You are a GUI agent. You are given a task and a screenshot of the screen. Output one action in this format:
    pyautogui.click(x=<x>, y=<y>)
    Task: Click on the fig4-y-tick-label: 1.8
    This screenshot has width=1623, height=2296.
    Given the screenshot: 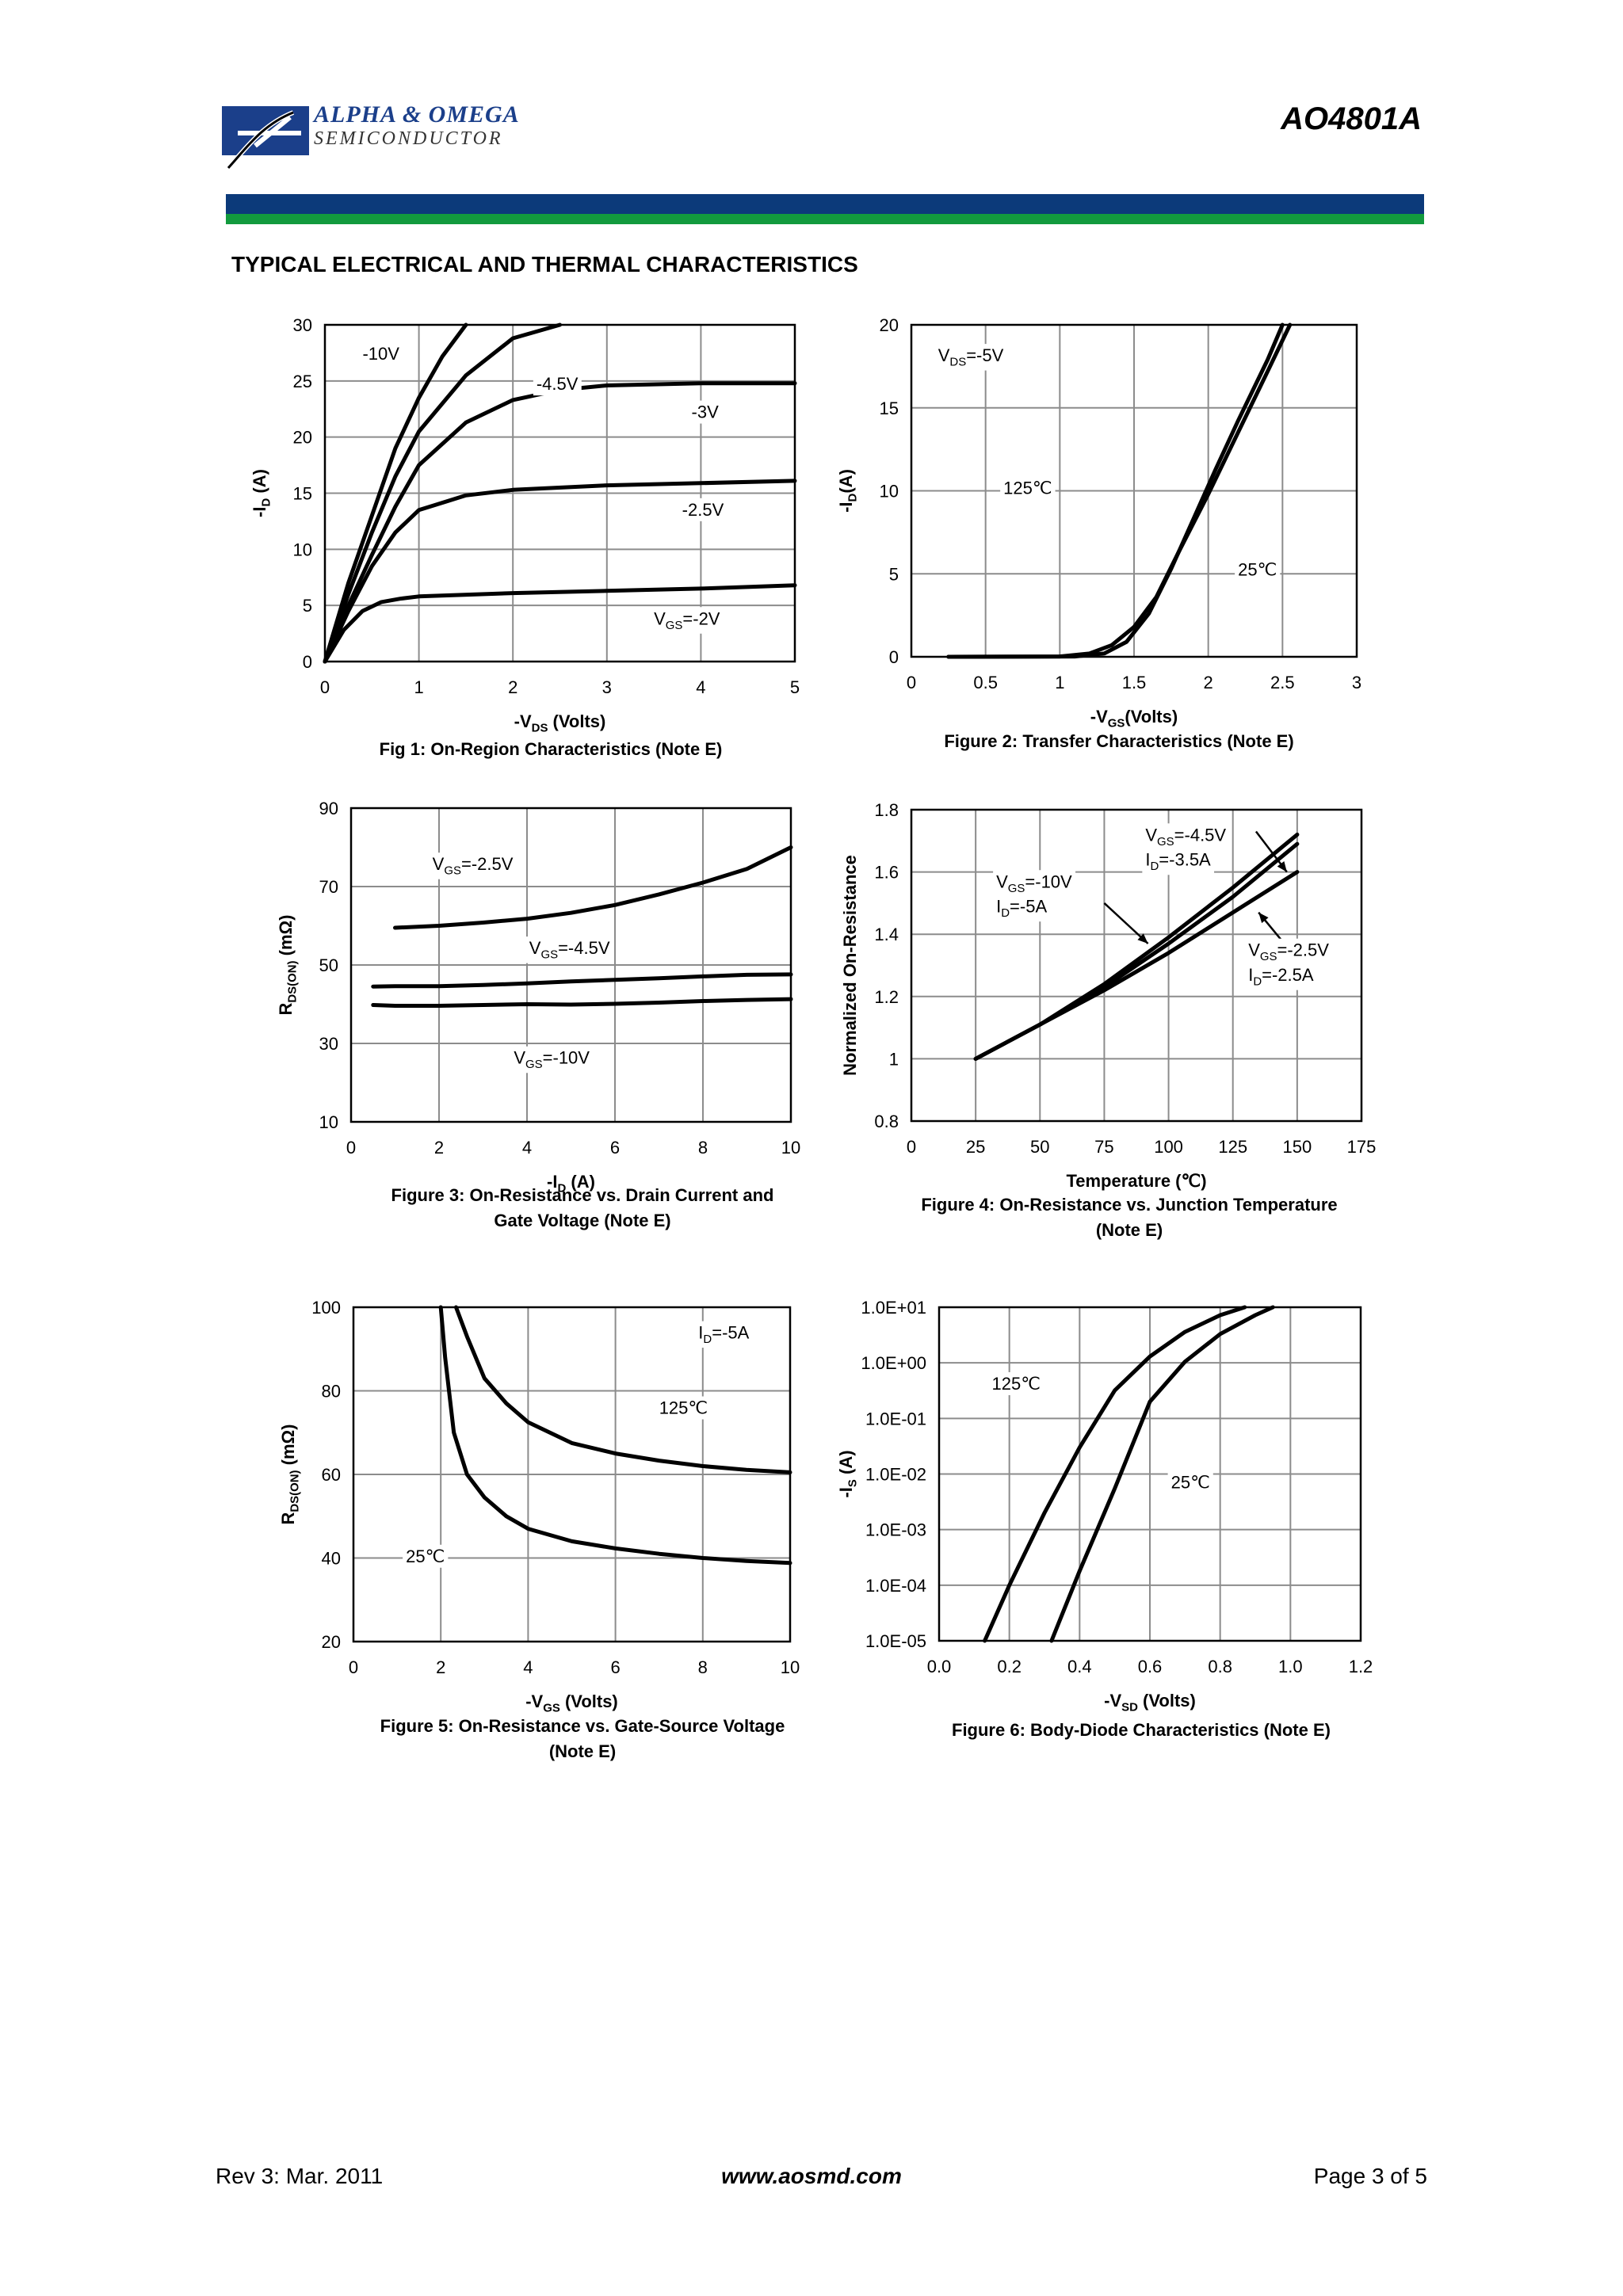 What is the action you would take?
    pyautogui.click(x=886, y=810)
    